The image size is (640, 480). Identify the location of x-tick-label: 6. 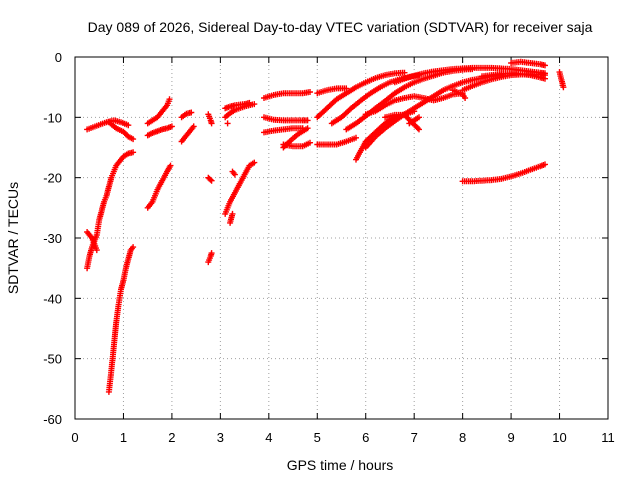
(365, 437).